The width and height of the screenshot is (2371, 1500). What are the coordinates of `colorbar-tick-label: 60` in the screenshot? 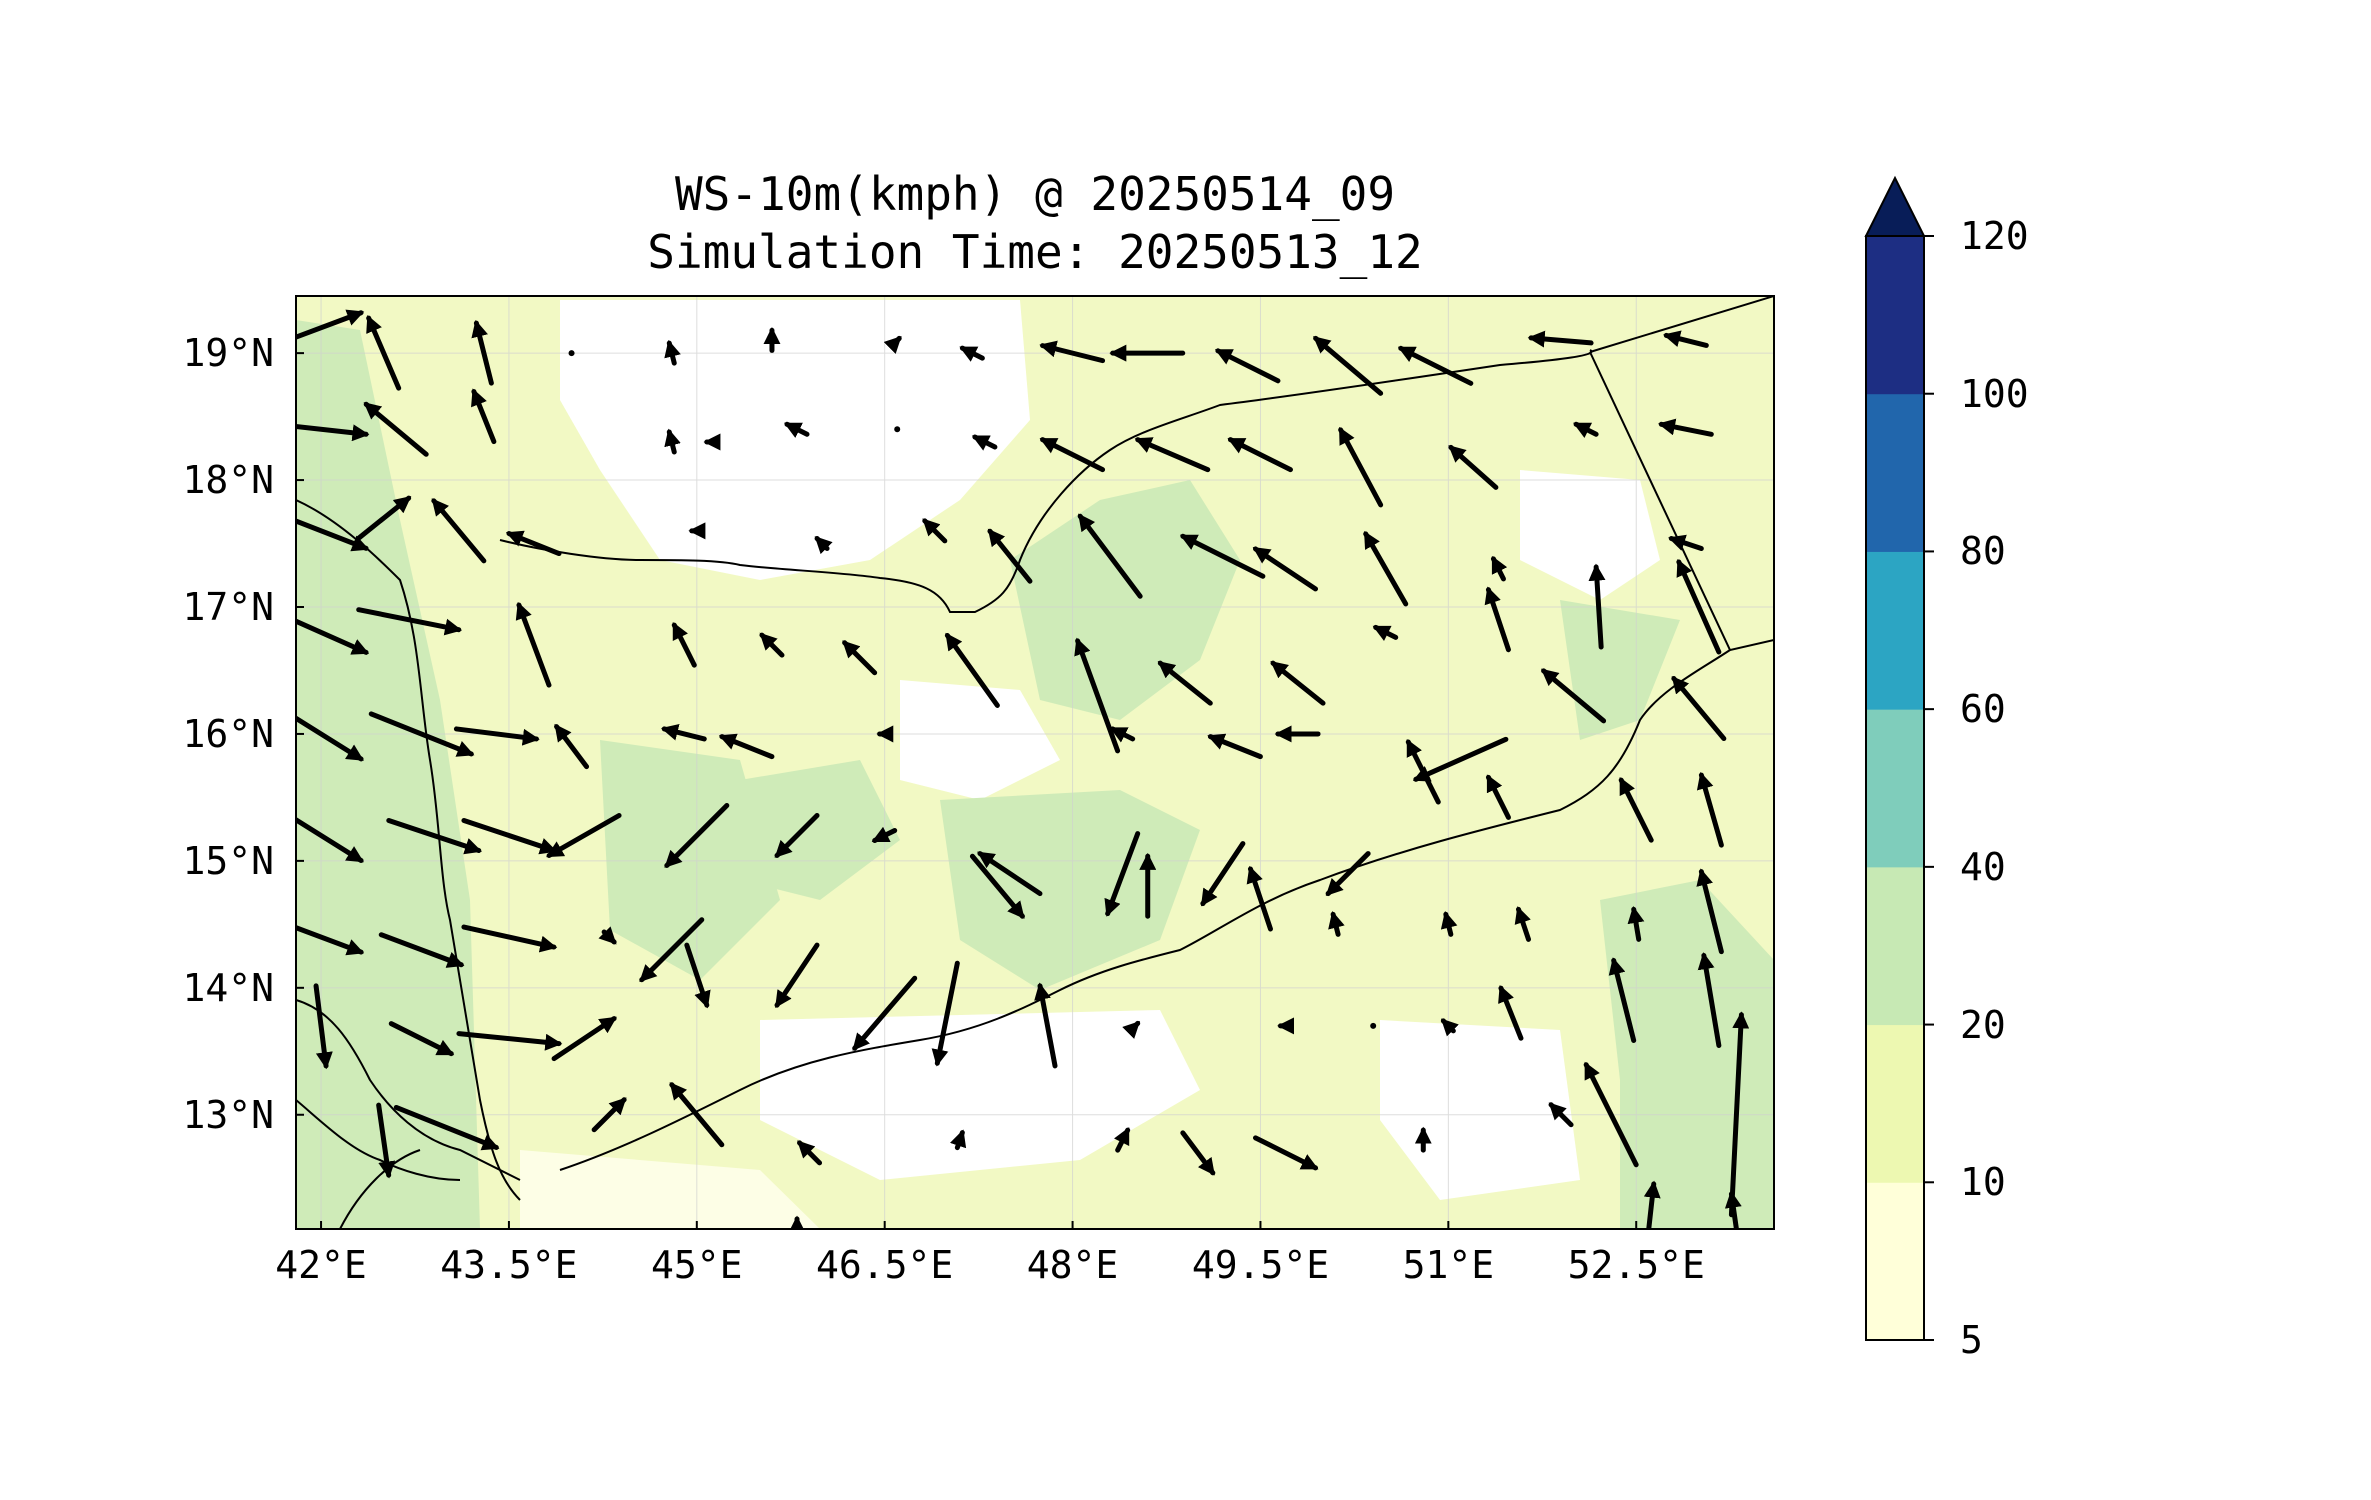 It's located at (1983, 709).